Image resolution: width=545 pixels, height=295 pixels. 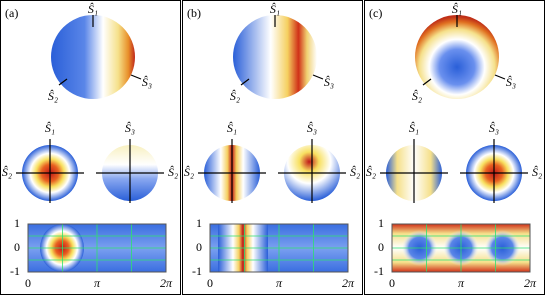 What do you see at coordinates (375, 13) in the screenshot?
I see `panel-label: (c)` at bounding box center [375, 13].